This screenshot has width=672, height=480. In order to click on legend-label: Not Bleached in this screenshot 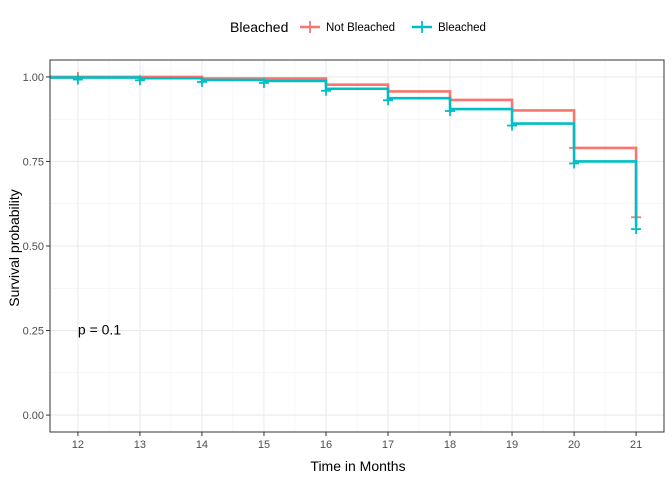, I will do `click(360, 28)`.